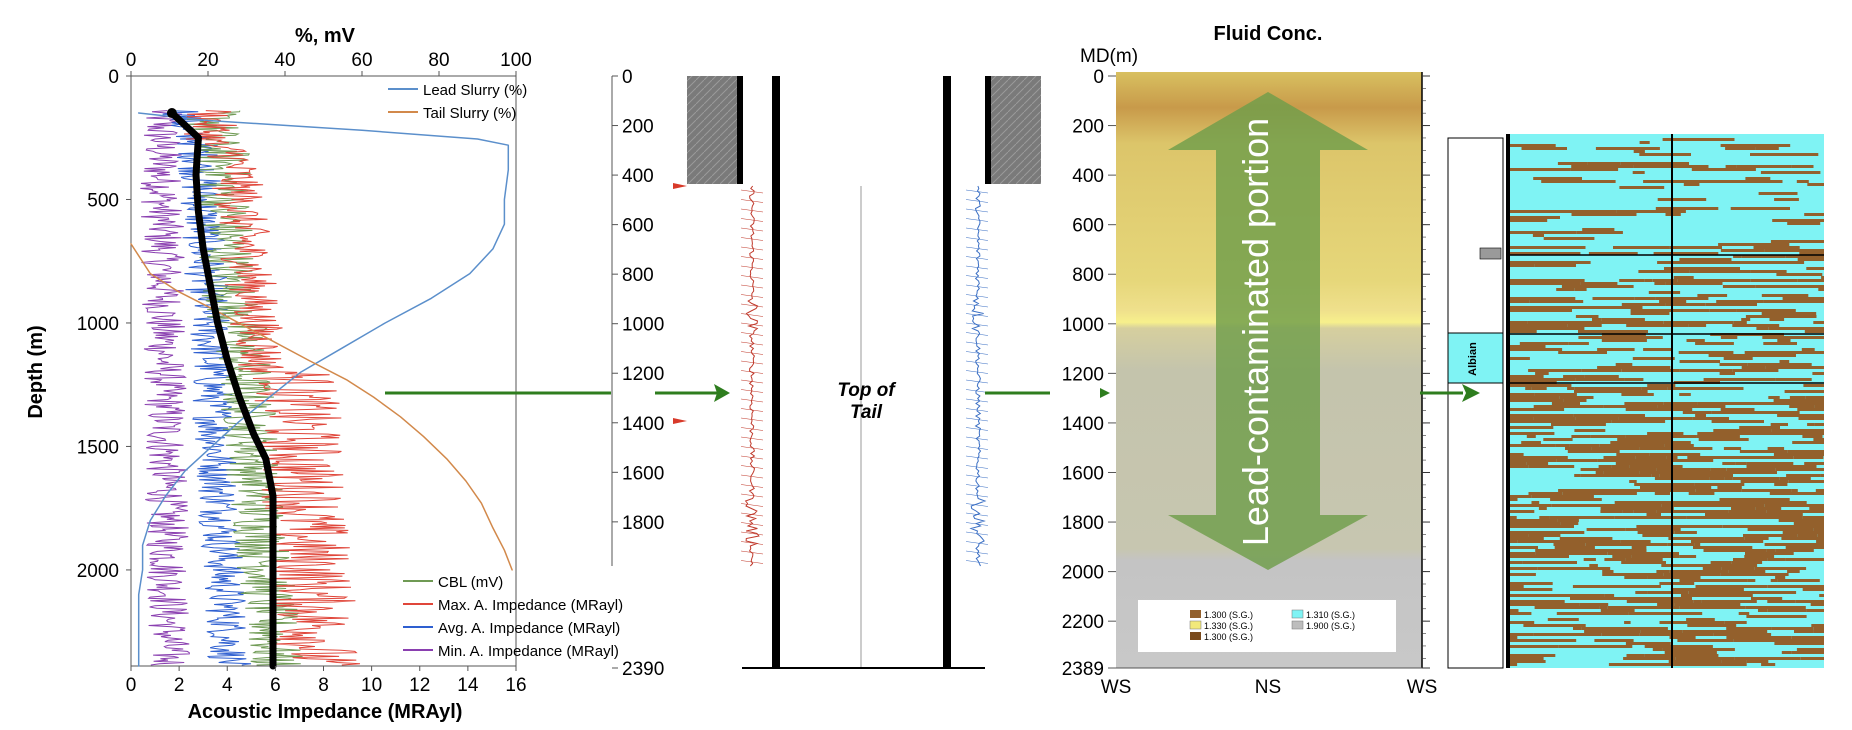  I want to click on middle-tick-label: 800, so click(638, 275).